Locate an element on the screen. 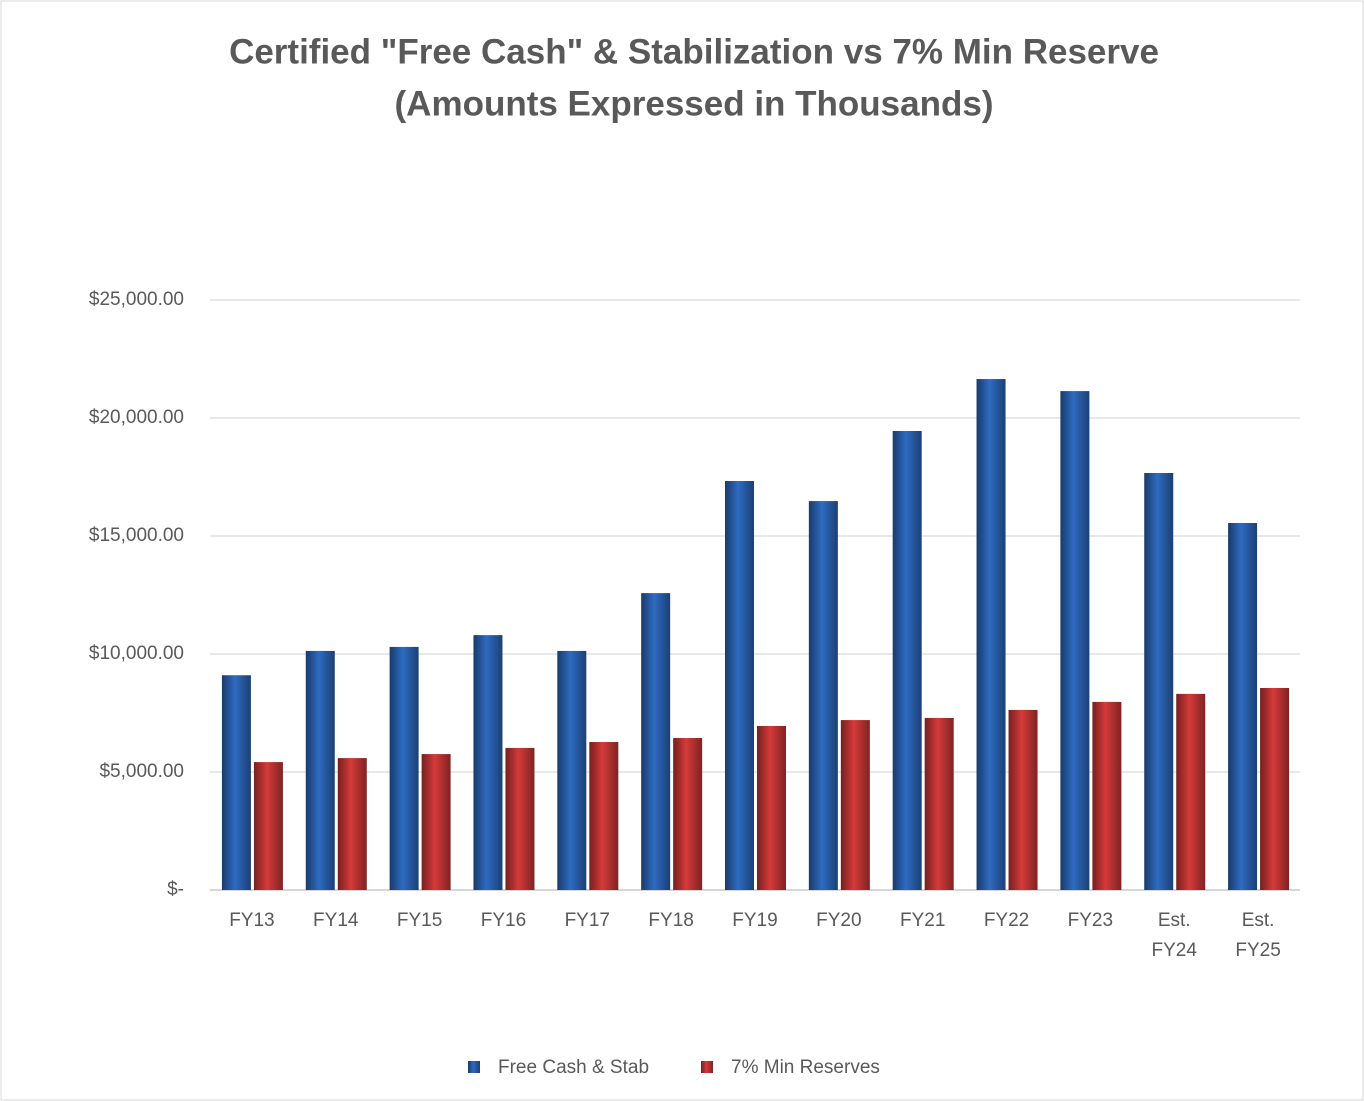 Image resolution: width=1364 pixels, height=1101 pixels. x-tick-label: FY18 is located at coordinates (671, 920).